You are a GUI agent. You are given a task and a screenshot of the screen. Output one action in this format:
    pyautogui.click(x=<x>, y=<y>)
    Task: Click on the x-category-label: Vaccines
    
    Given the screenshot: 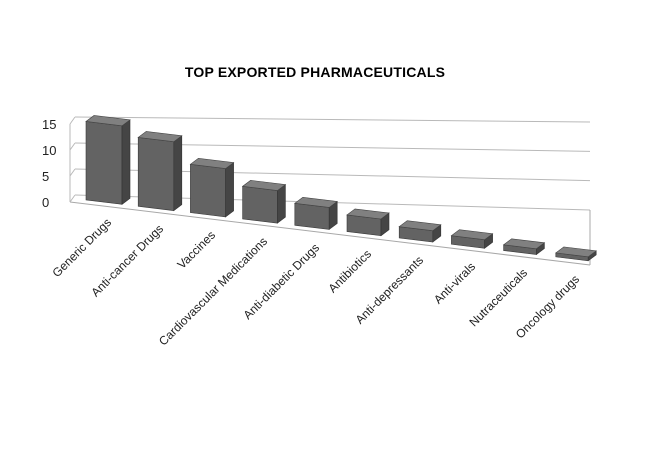 What is the action you would take?
    pyautogui.click(x=196, y=250)
    